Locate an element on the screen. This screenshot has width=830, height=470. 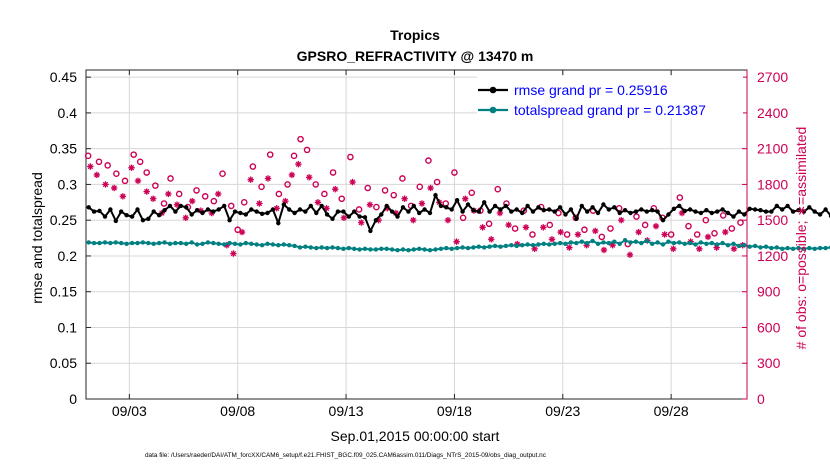
legend-spread-label: totalspread grand pr = 0.21387 is located at coordinates (610, 110).